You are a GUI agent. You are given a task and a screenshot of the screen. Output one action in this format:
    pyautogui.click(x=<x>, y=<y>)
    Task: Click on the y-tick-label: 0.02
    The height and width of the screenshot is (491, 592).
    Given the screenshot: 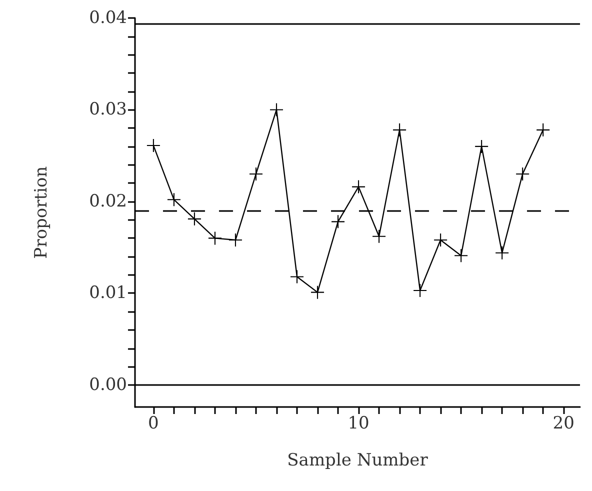 What is the action you would take?
    pyautogui.click(x=108, y=201)
    